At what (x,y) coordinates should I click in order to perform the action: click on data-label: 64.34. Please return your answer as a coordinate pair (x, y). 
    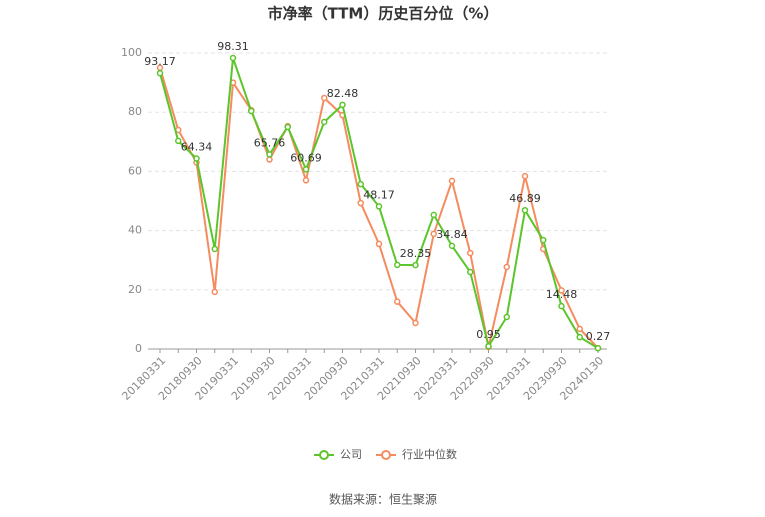
    Looking at the image, I should click on (197, 147).